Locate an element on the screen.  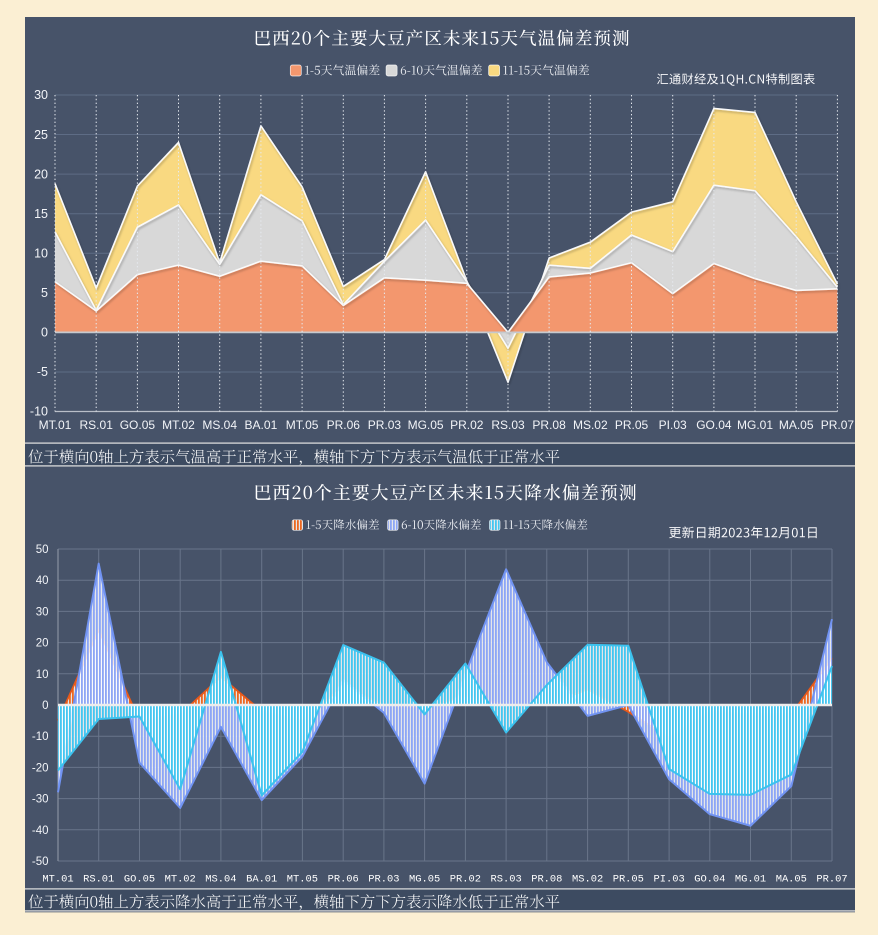
svg-text: 50 is located at coordinates (42, 550).